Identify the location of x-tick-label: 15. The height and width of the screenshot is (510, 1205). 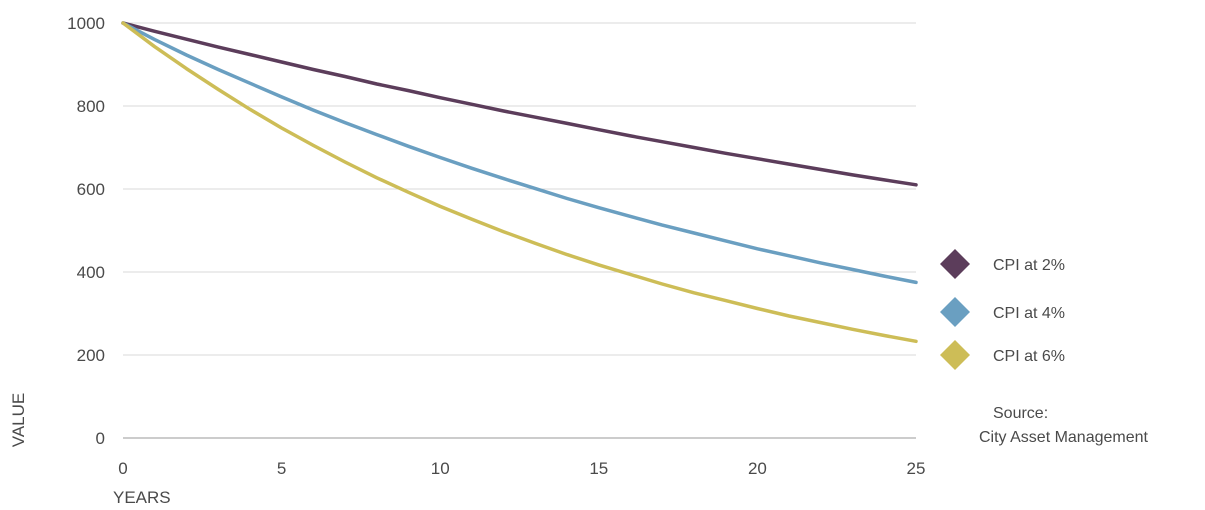
(598, 468).